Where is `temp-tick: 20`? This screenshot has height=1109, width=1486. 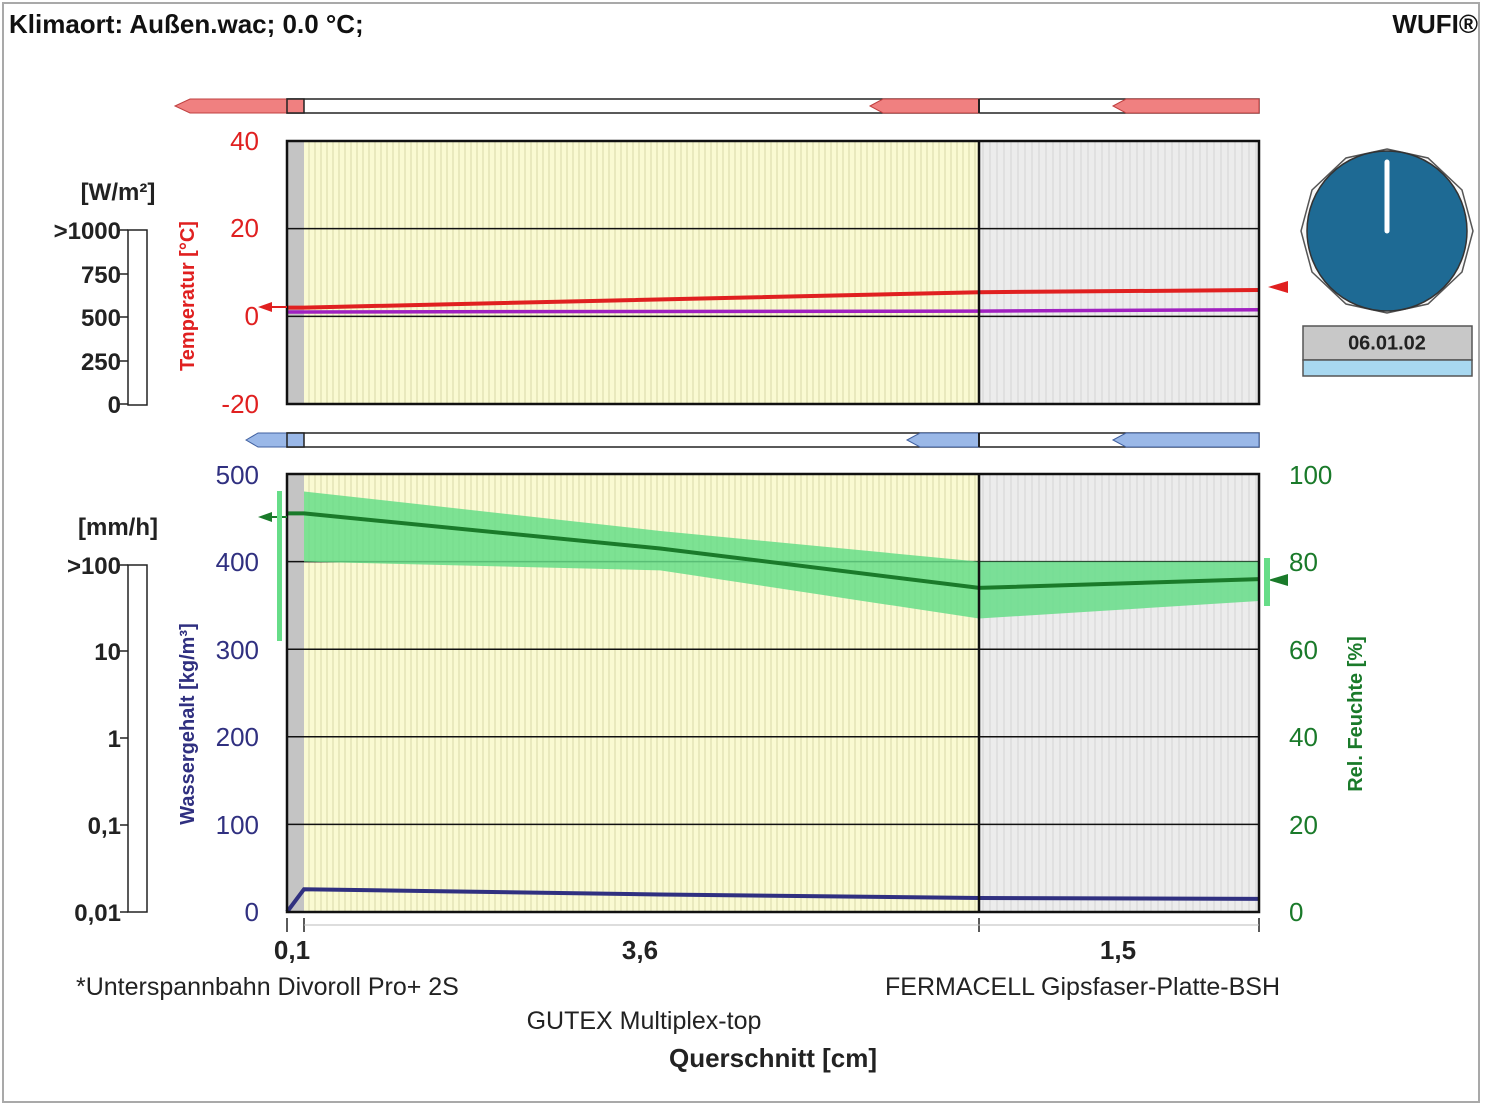
temp-tick: 20 is located at coordinates (244, 228).